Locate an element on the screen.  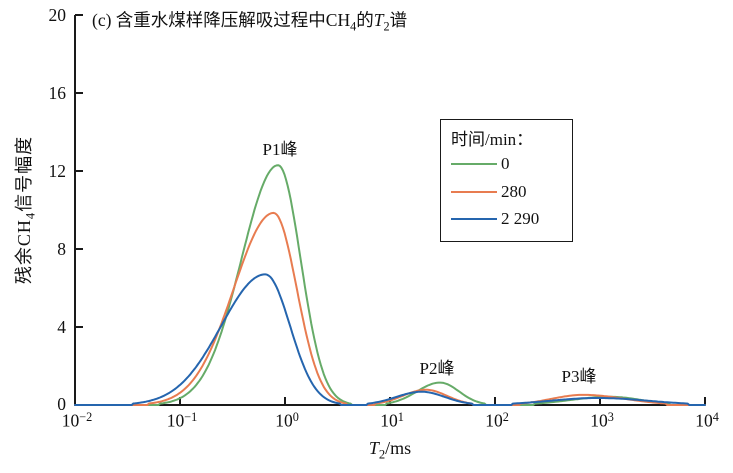
x-tick-label-1e4: 104 is located at coordinates (700, 420).